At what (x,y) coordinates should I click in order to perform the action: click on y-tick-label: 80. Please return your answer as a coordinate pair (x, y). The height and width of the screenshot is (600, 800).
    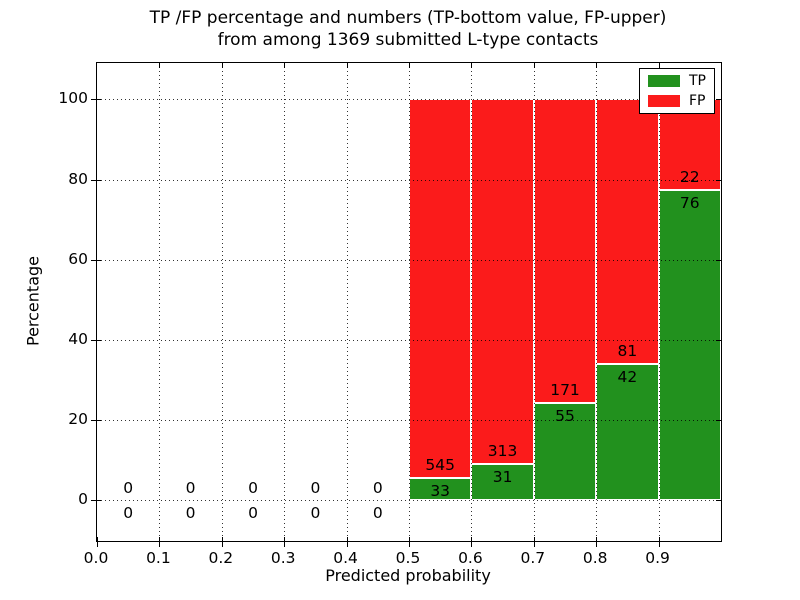
    Looking at the image, I should click on (78, 178).